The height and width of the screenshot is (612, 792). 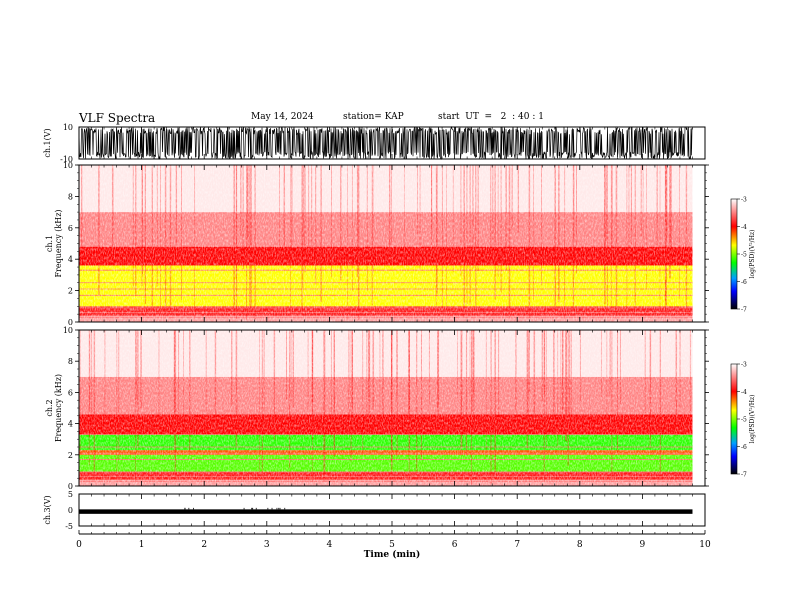 I want to click on header-station: station= KAP, so click(x=373, y=117).